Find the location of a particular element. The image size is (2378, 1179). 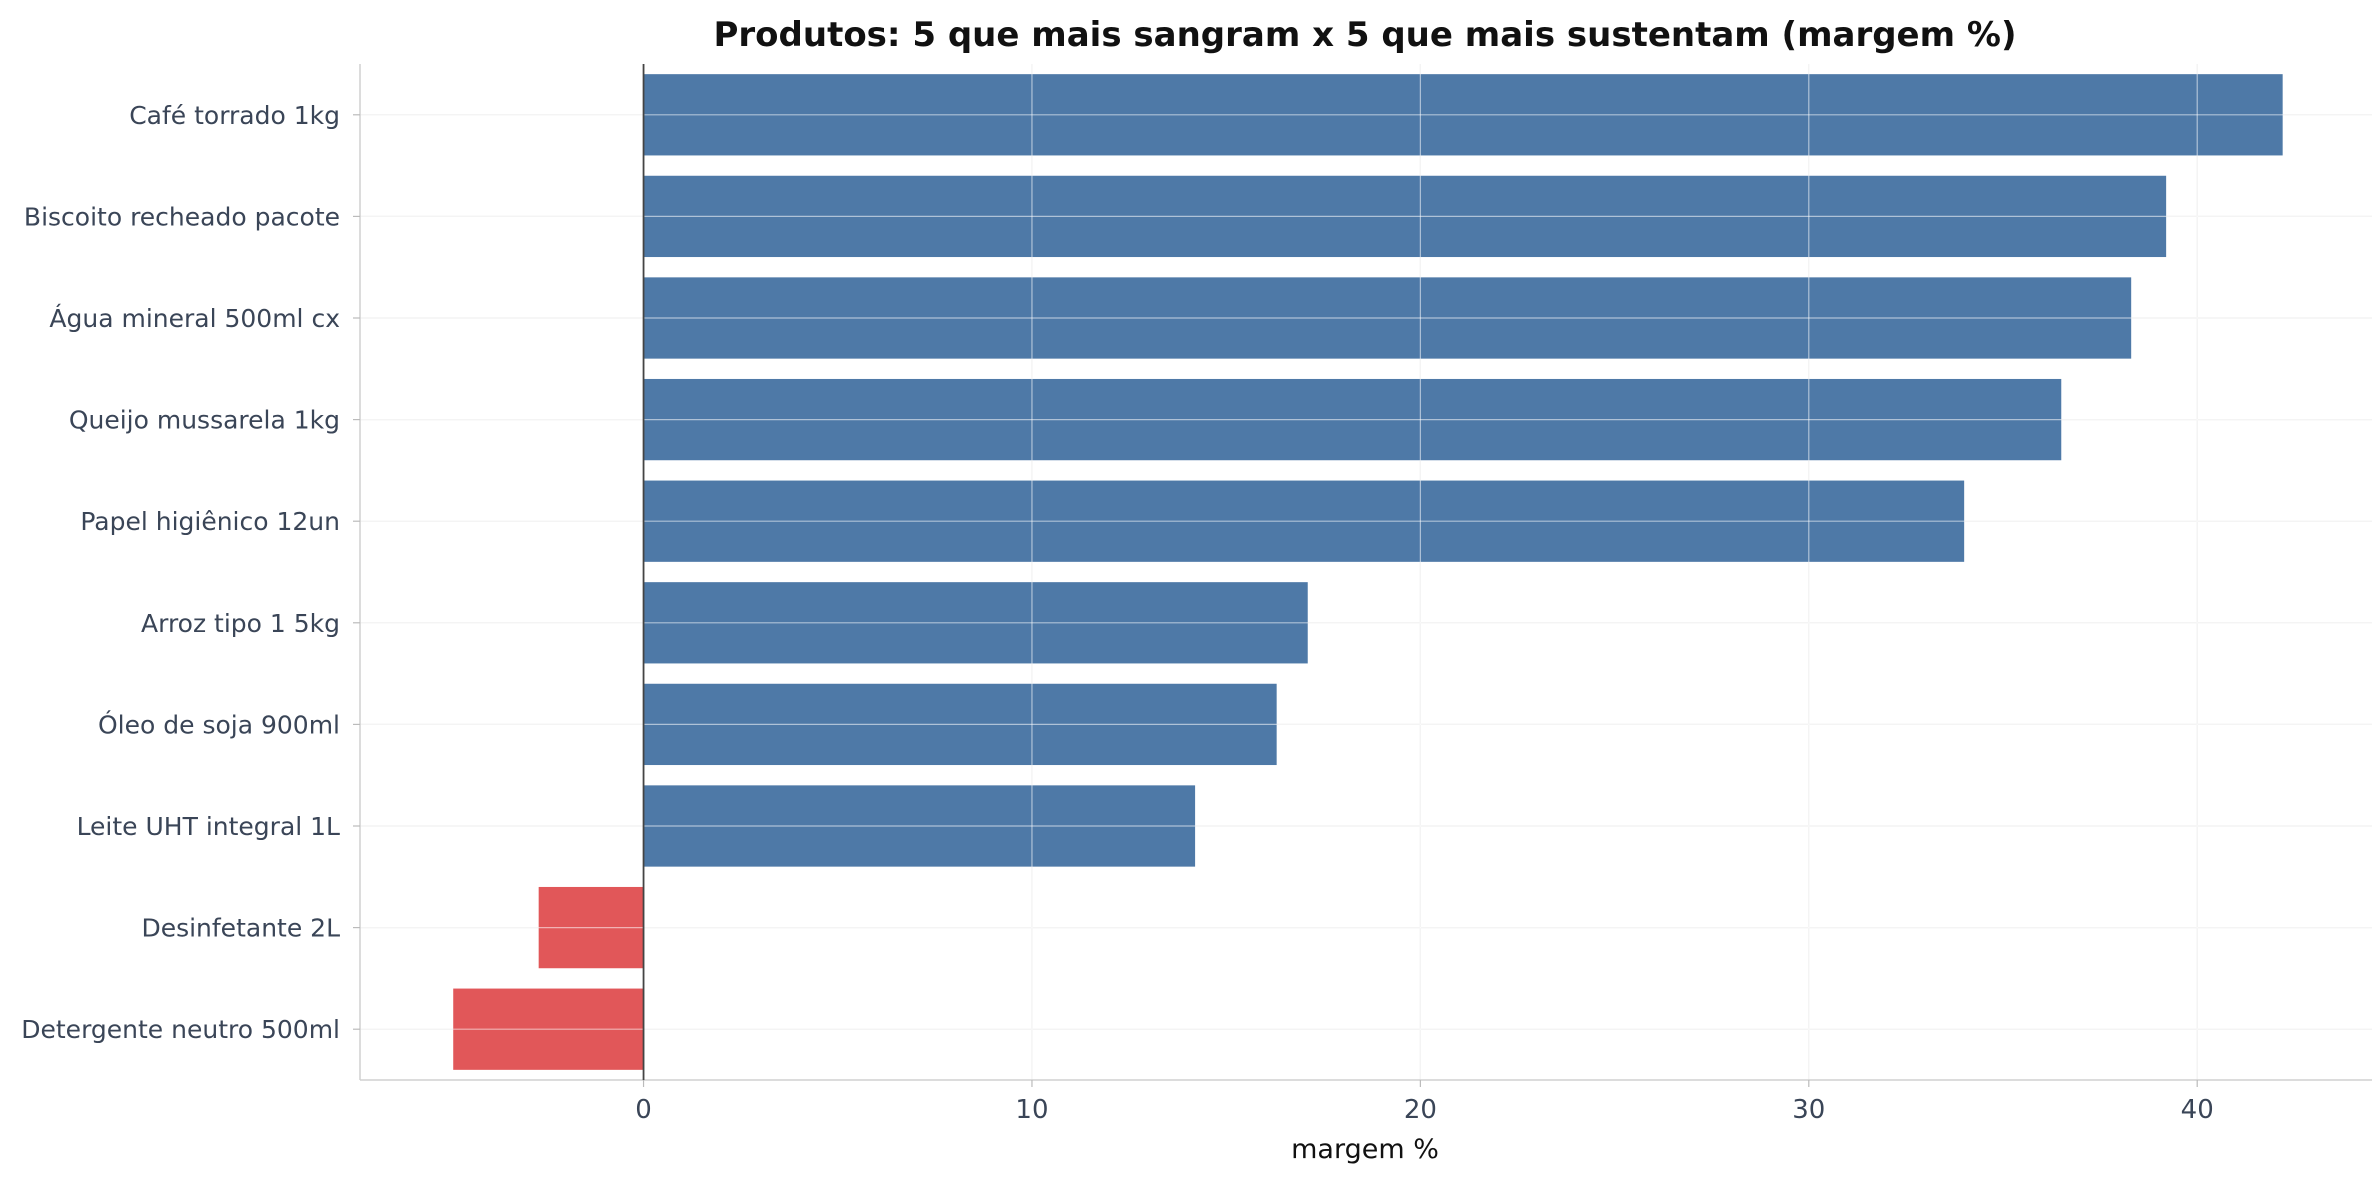

y-tick-label: Desinfetante 2L is located at coordinates (240, 928).